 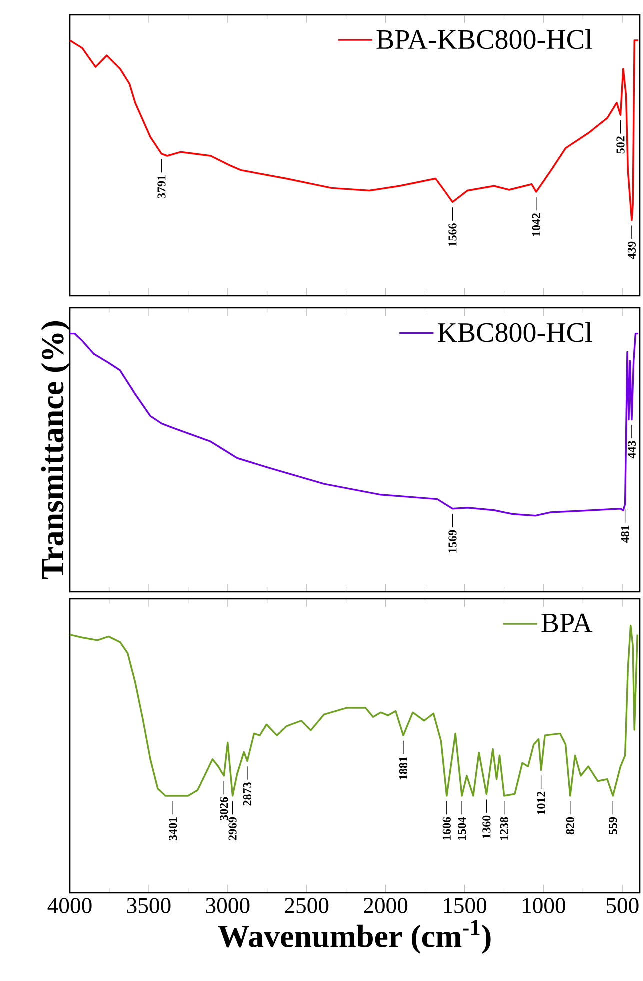 What do you see at coordinates (625, 535) in the screenshot?
I see `annotation: 481` at bounding box center [625, 535].